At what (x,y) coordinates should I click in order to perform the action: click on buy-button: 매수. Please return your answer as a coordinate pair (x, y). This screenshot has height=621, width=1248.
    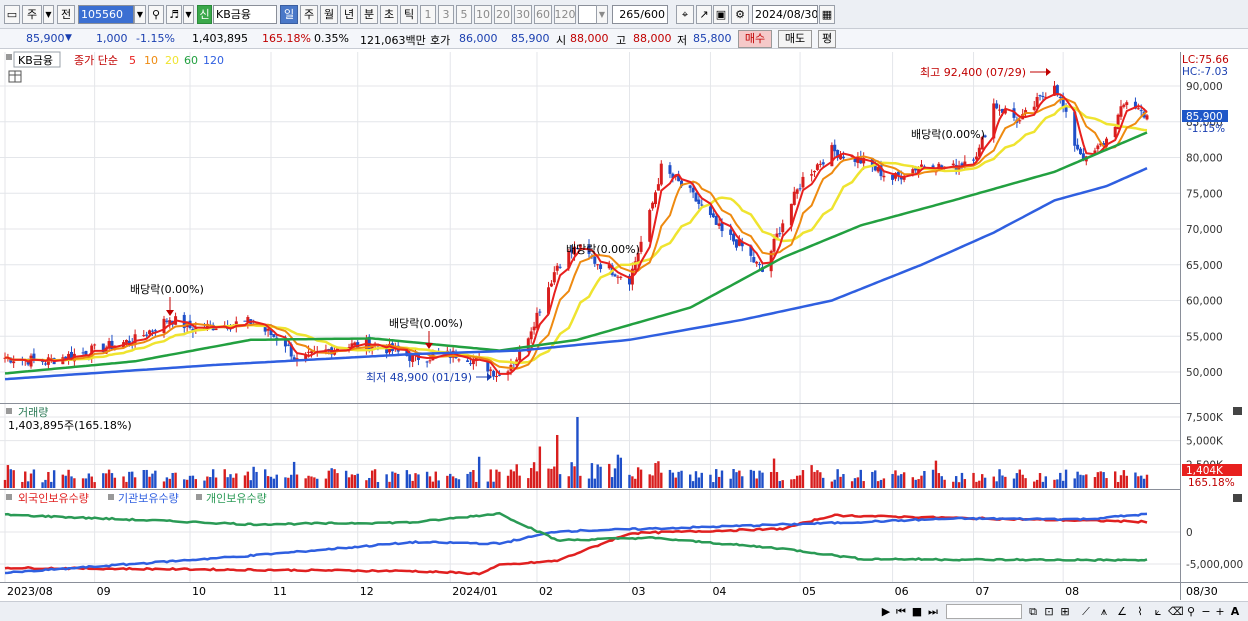
    Looking at the image, I should click on (755, 39).